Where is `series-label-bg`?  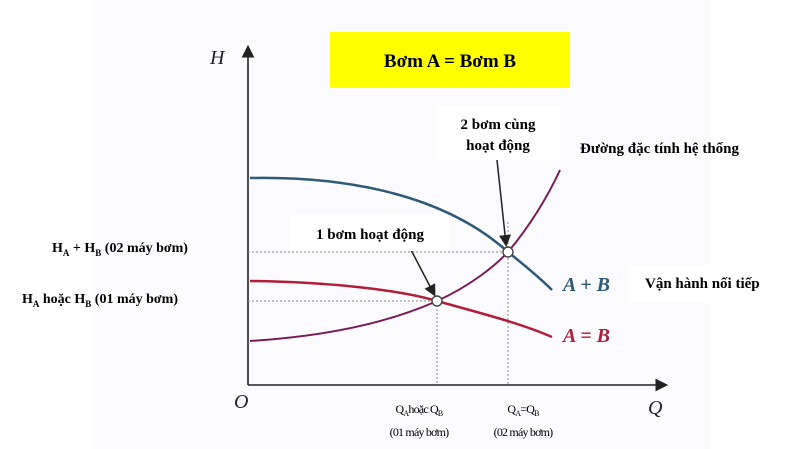 series-label-bg is located at coordinates (709, 284).